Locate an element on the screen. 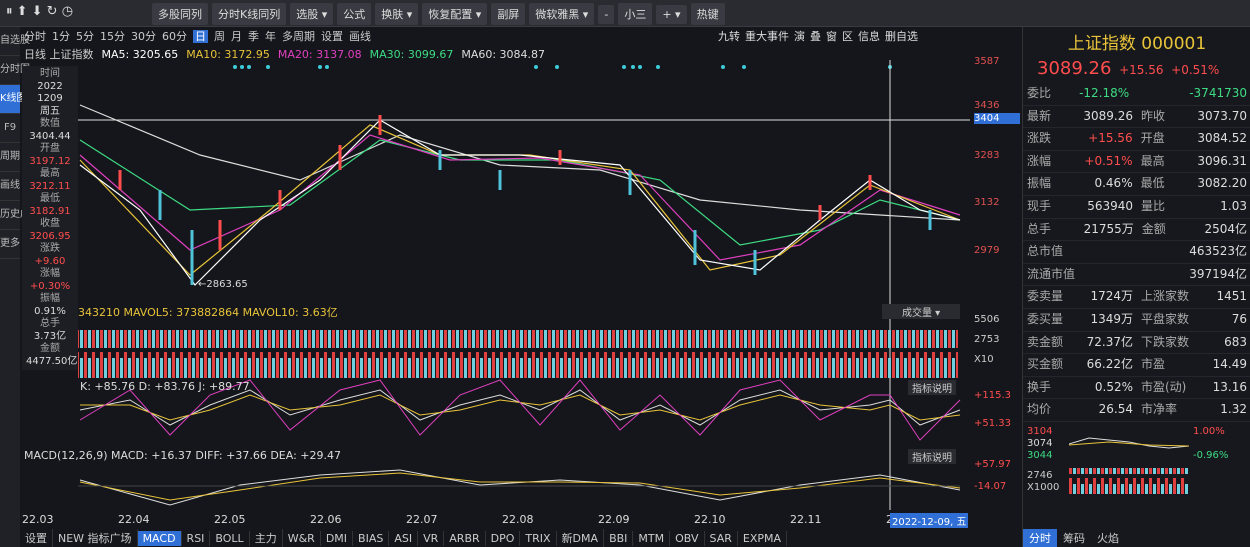 Image resolution: width=1250 pixels, height=547 pixels. volume-selector: 成交量 ▾ is located at coordinates (921, 311).